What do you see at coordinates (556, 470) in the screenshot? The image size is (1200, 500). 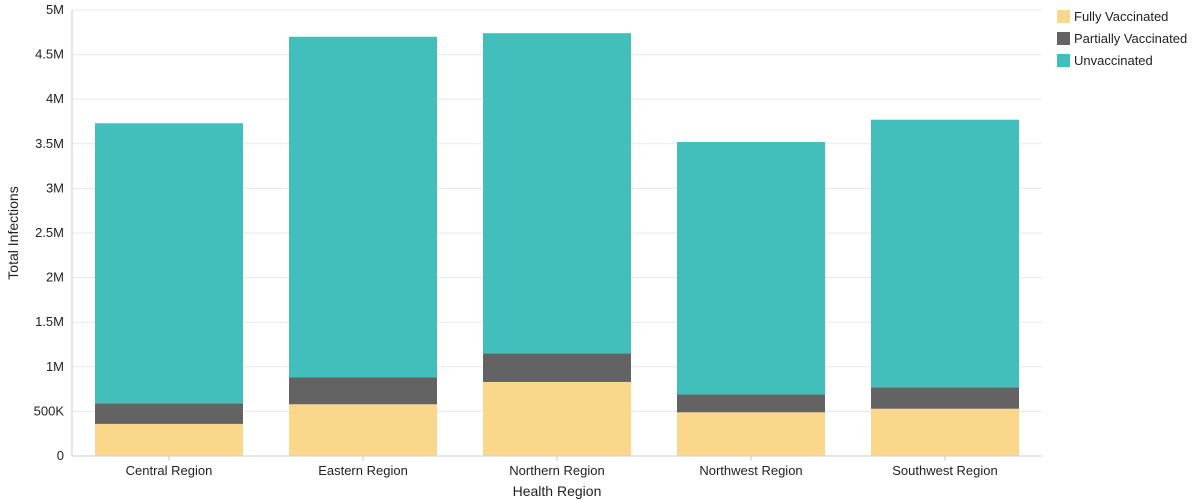 I see `x-tick-label: Northern Region` at bounding box center [556, 470].